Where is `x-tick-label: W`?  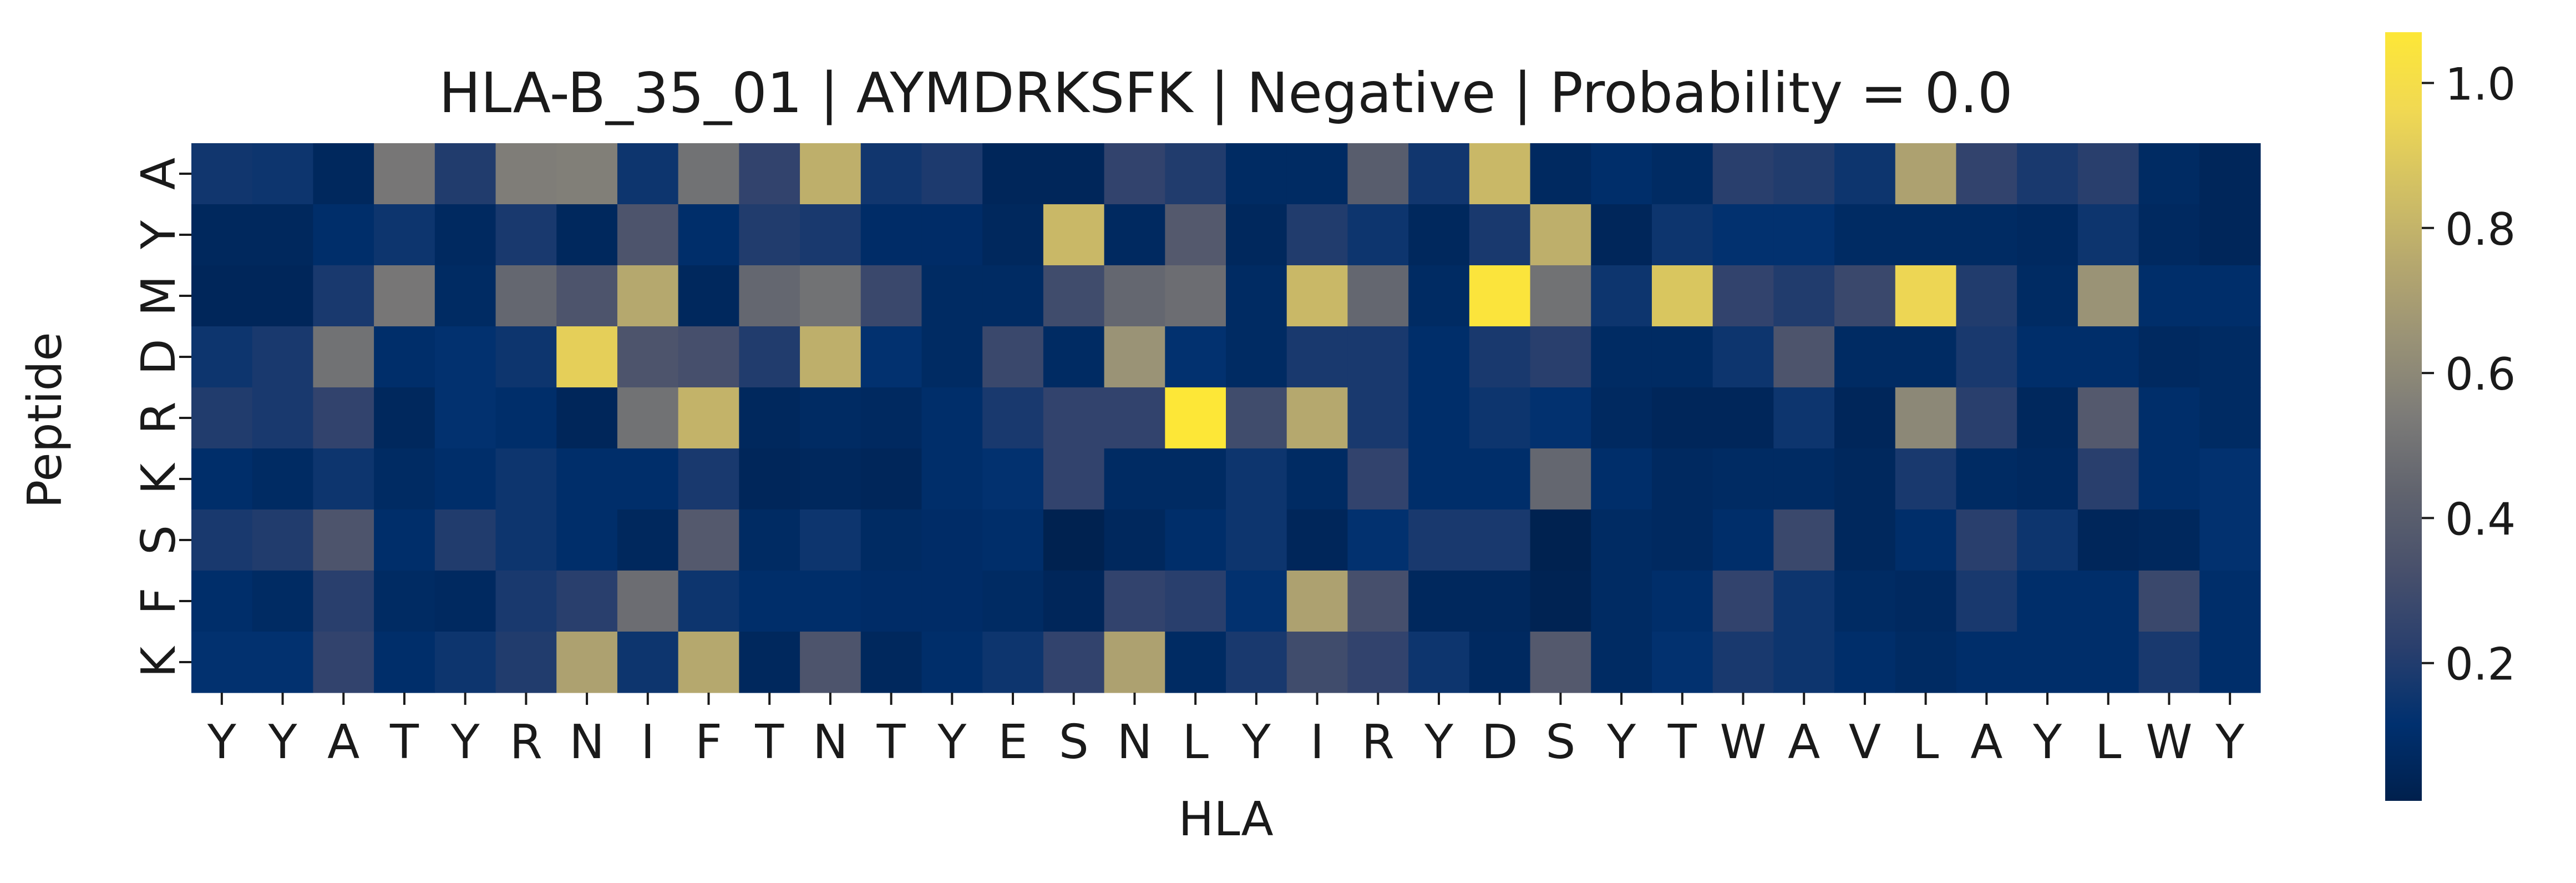
x-tick-label: W is located at coordinates (1743, 742).